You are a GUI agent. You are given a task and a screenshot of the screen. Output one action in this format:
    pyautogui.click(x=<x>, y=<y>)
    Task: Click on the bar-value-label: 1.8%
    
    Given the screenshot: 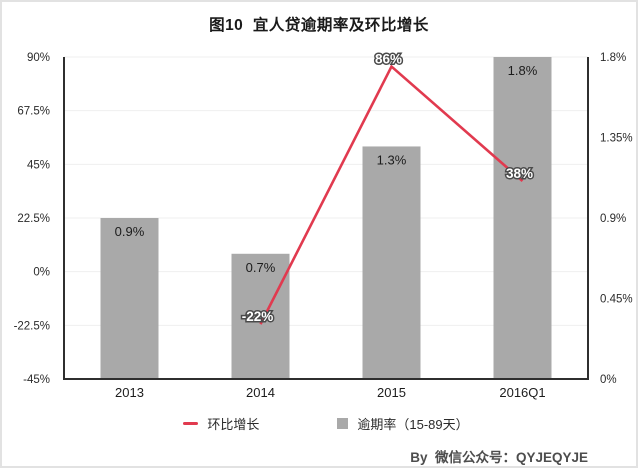 What is the action you would take?
    pyautogui.click(x=523, y=70)
    